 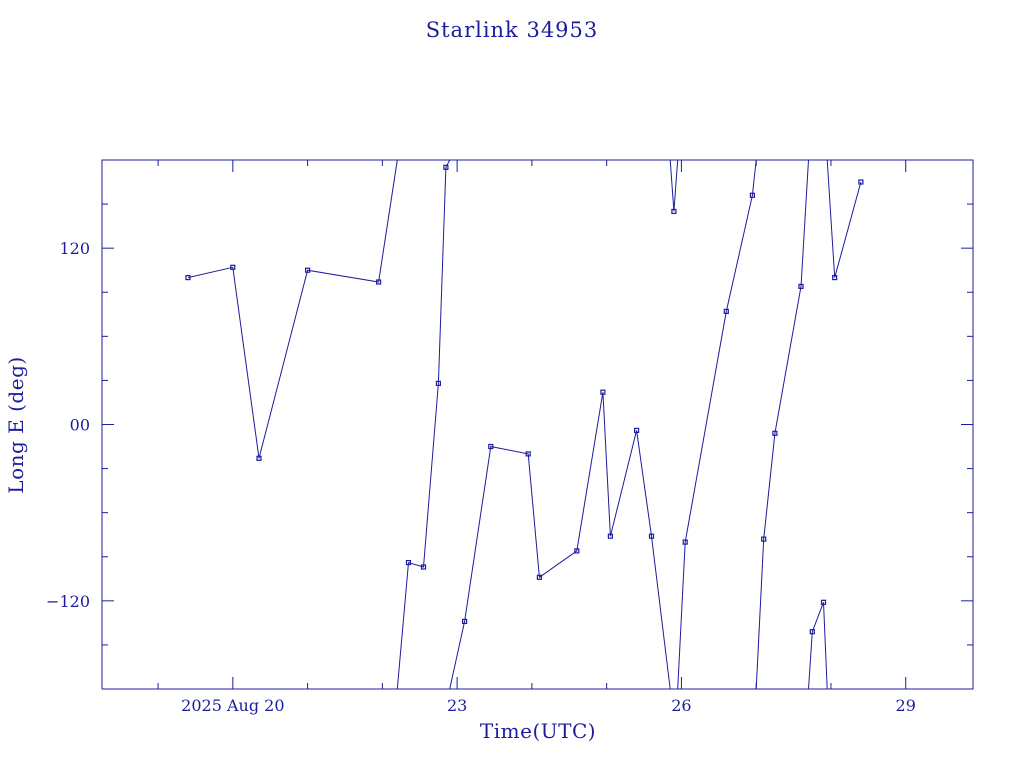 I want to click on x-tick-label: 29, so click(x=906, y=705).